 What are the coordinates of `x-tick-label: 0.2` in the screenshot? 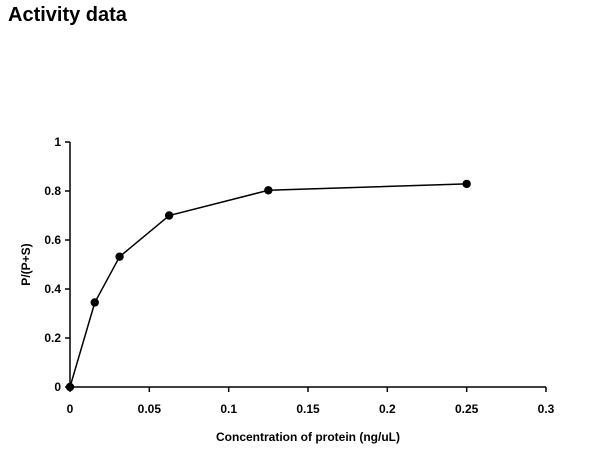 It's located at (387, 409).